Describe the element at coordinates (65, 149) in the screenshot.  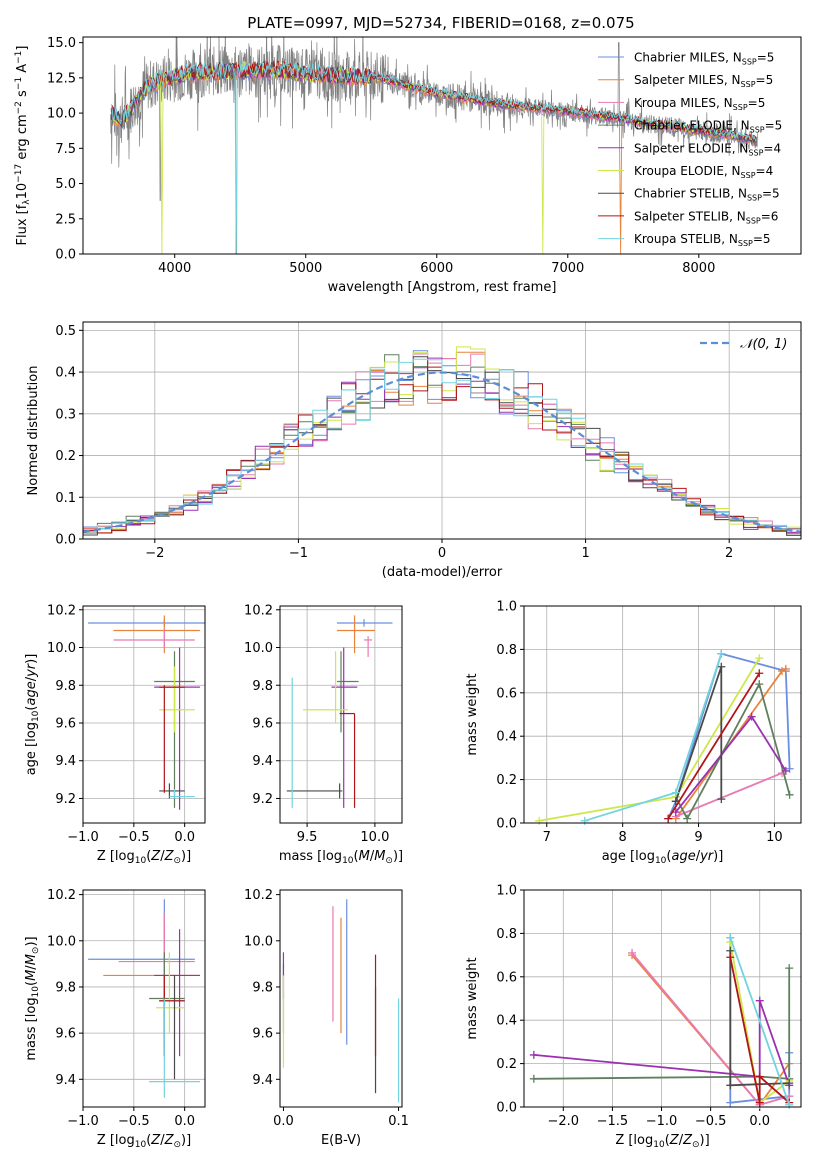
I see `y-tick-label: 7.5` at that location.